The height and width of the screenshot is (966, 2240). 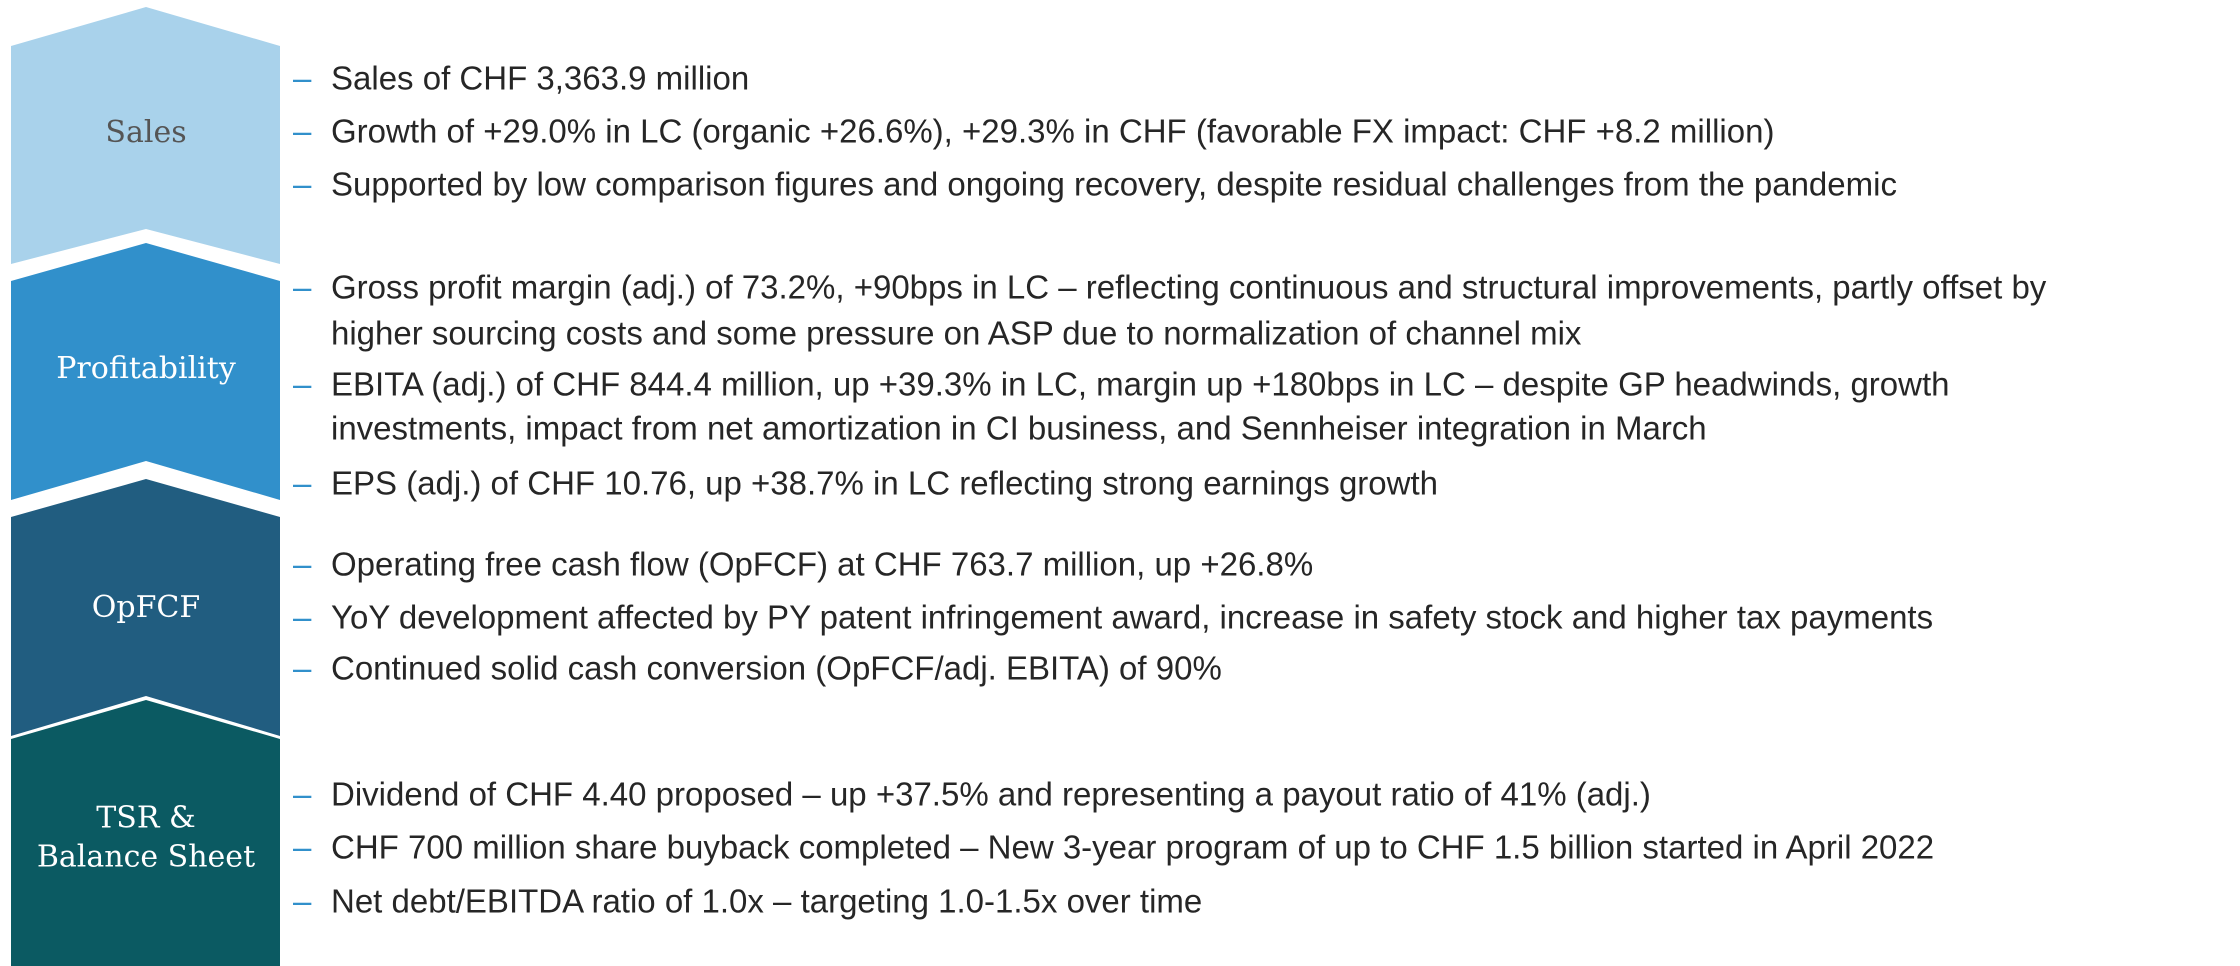 What do you see at coordinates (146, 368) in the screenshot?
I see `section-label: Profitability` at bounding box center [146, 368].